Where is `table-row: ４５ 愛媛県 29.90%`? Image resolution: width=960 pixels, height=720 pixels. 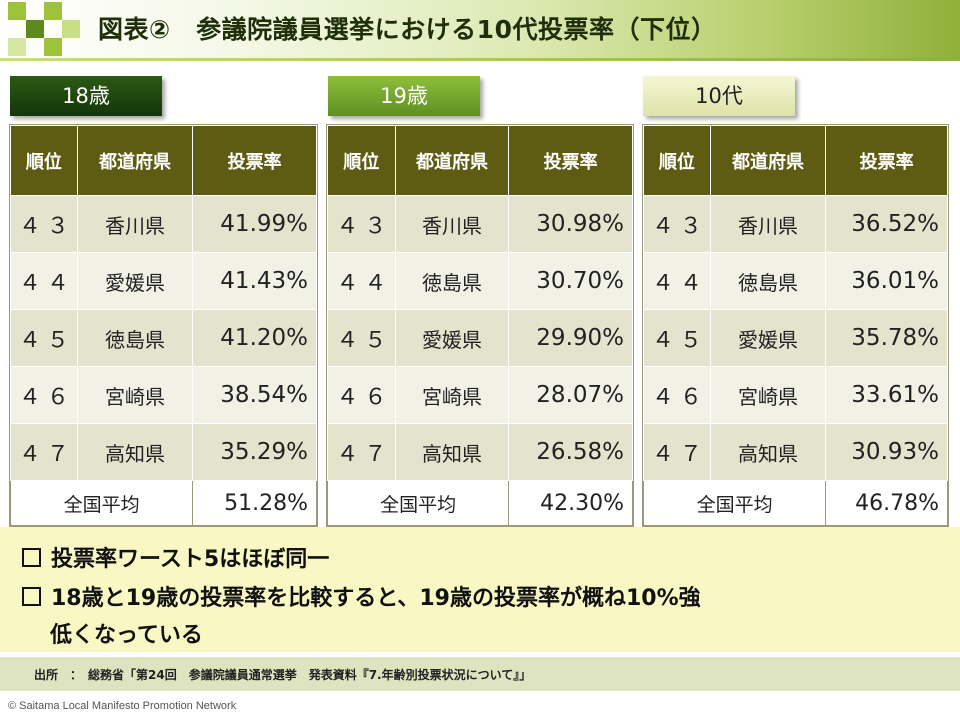
table-row: ４５ 愛媛県 29.90% is located at coordinates (480, 338).